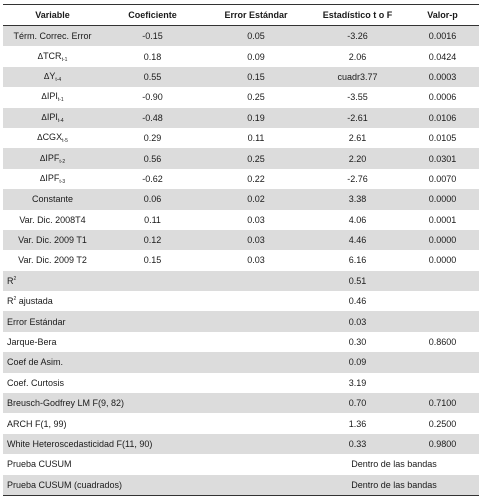 Image resolution: width=482 pixels, height=496 pixels. I want to click on statistic-label-cell: R2, so click(156, 281).